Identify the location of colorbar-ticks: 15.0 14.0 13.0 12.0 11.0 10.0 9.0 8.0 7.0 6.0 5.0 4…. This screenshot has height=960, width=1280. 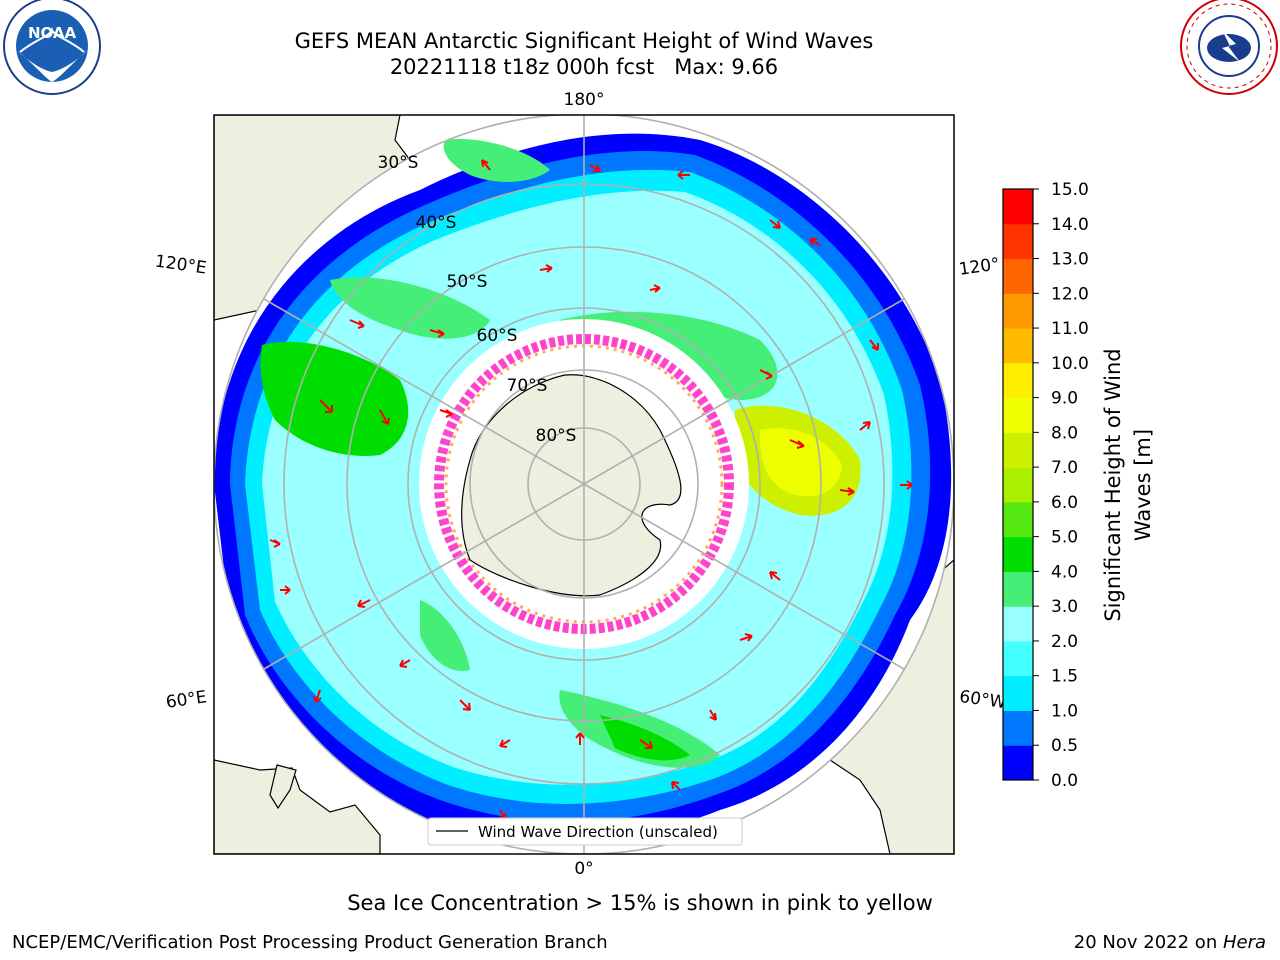
(1061, 485).